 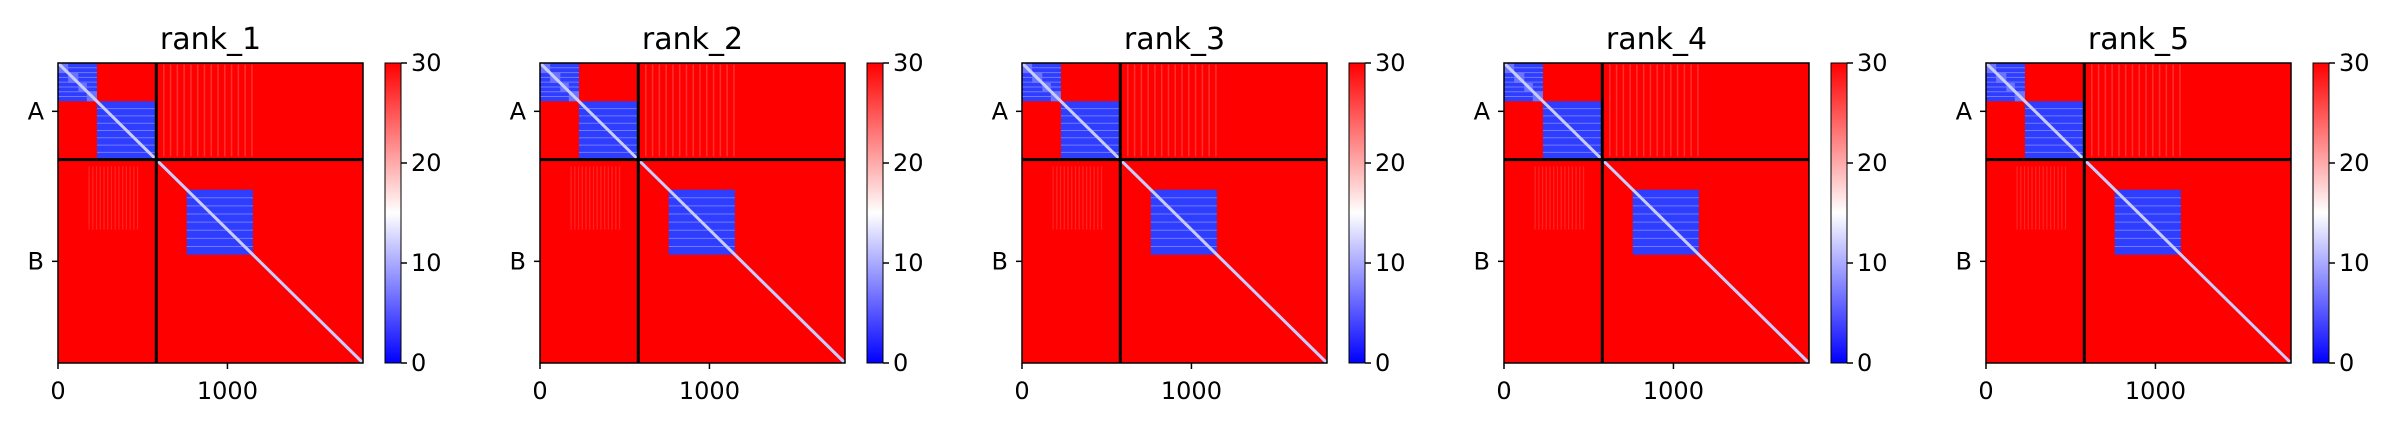 I want to click on panel-5: rank_5 A B 0 1000 0 10 20 30, so click(x=2163, y=213).